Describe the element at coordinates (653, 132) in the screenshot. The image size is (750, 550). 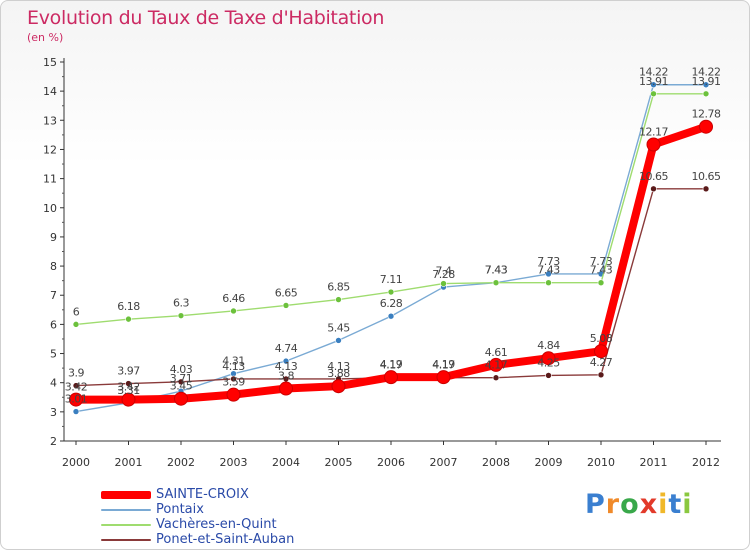
I see `data-label: 12.17` at that location.